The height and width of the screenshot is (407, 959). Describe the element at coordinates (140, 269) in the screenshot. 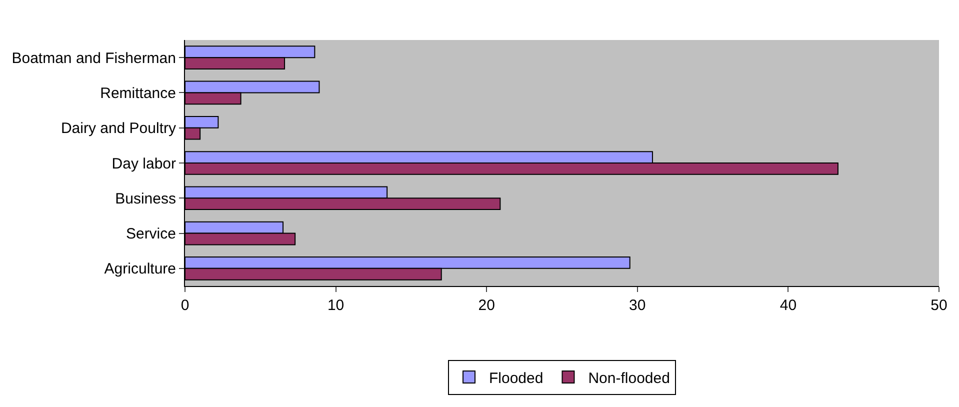

I see `y-tick-label: Agriculture` at that location.